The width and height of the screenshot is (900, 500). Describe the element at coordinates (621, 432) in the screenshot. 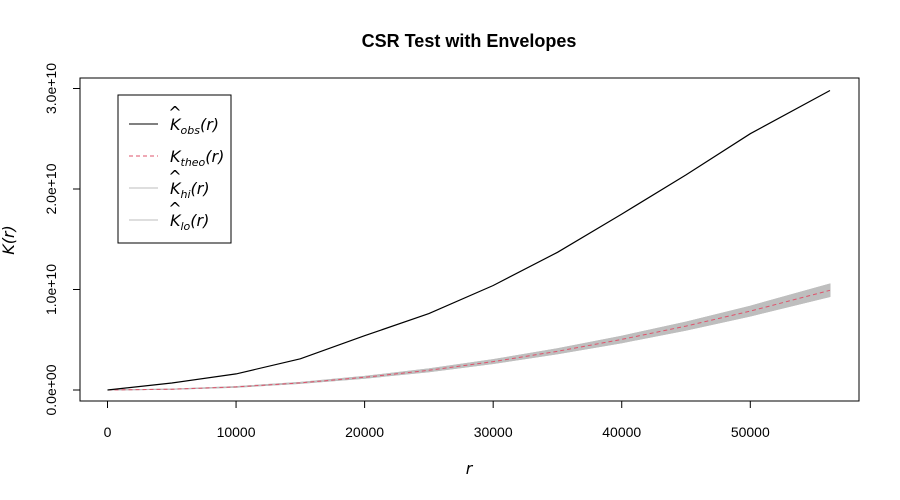

I see `x-tick-label: 40000` at that location.